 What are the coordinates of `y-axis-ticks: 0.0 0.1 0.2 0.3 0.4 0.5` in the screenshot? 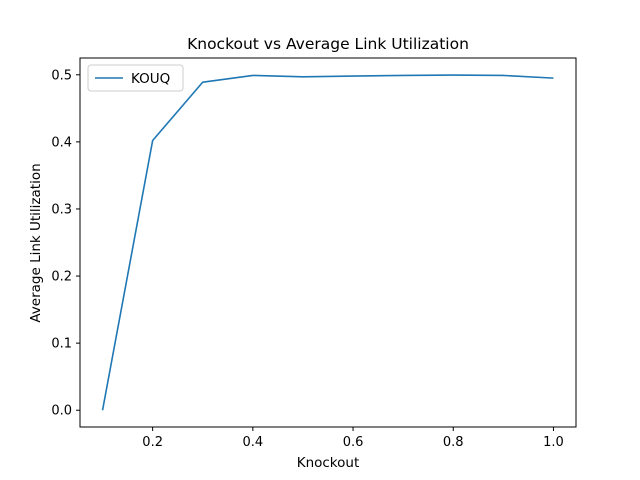 It's located at (65, 243).